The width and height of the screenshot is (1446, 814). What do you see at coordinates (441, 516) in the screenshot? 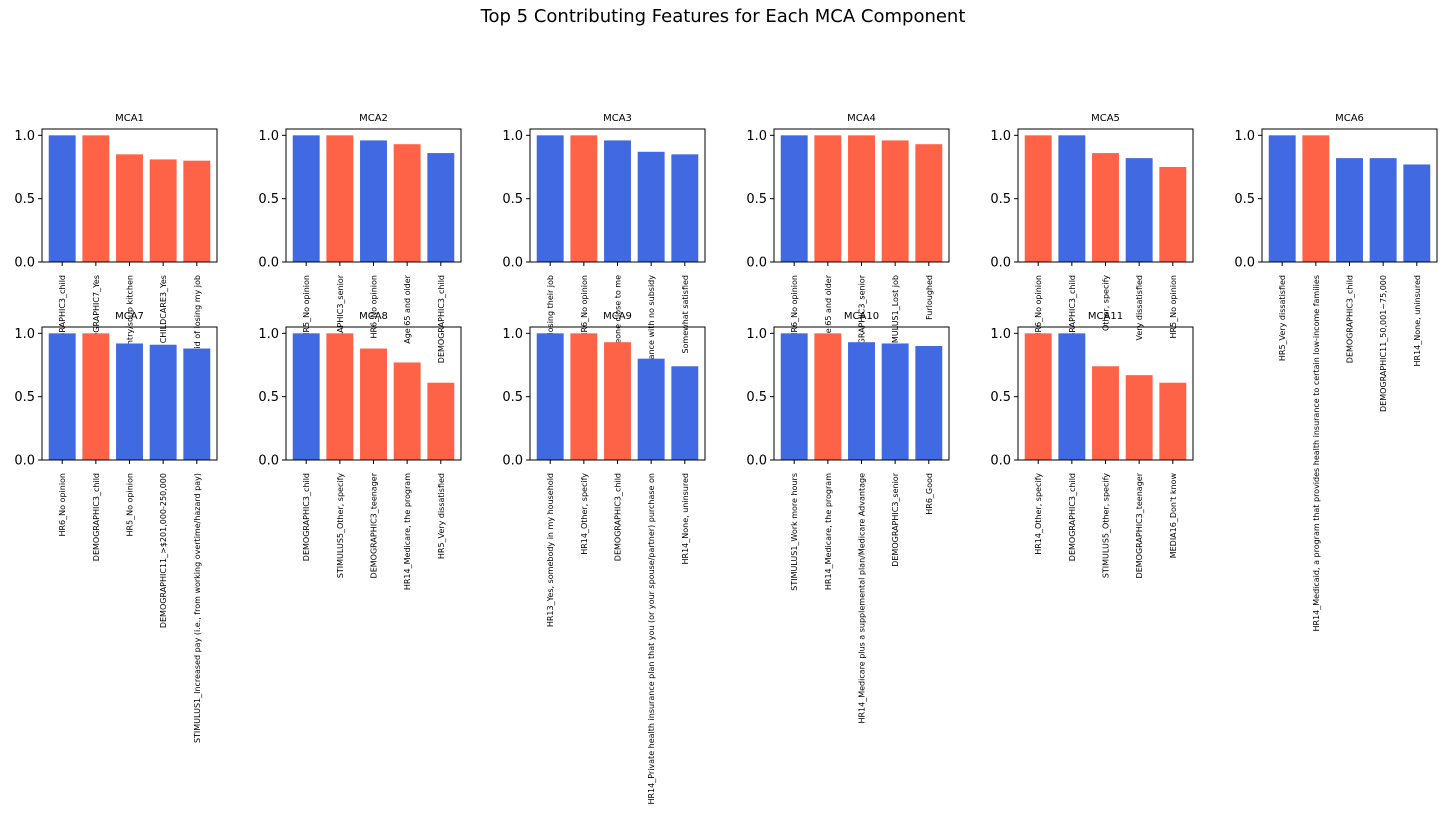
I see `x-tick-label: HR5_Very dissatisfied` at bounding box center [441, 516].